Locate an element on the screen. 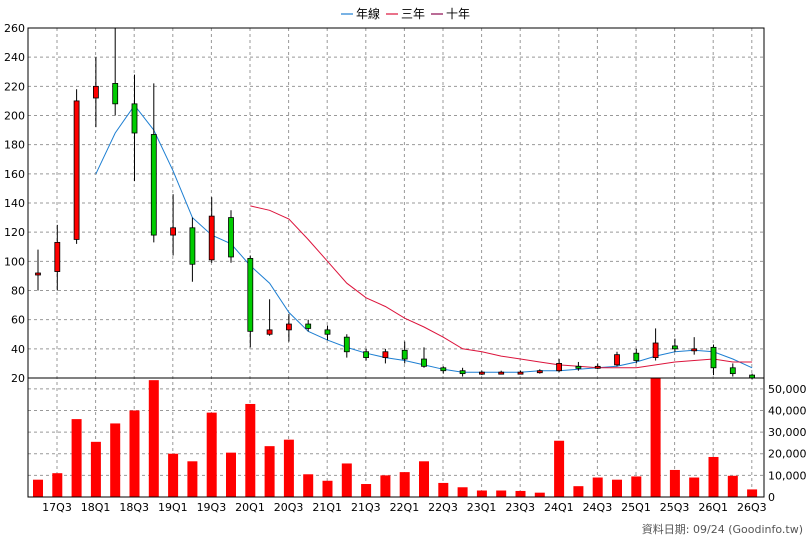 The height and width of the screenshot is (544, 808). price-tick-label: 220 is located at coordinates (14, 86).